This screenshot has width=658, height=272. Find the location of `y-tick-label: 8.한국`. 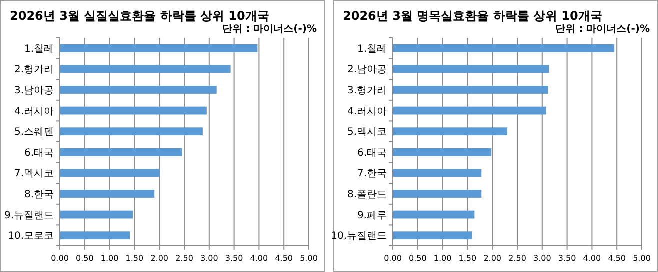

y-tick-label: 8.한국 is located at coordinates (39, 195).